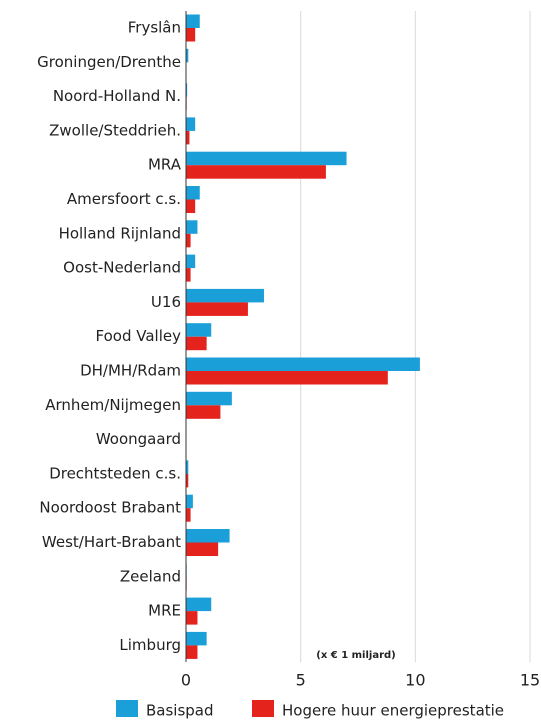  Describe the element at coordinates (109, 62) in the screenshot. I see `y-tick-label: Groningen/Drenthe` at that location.